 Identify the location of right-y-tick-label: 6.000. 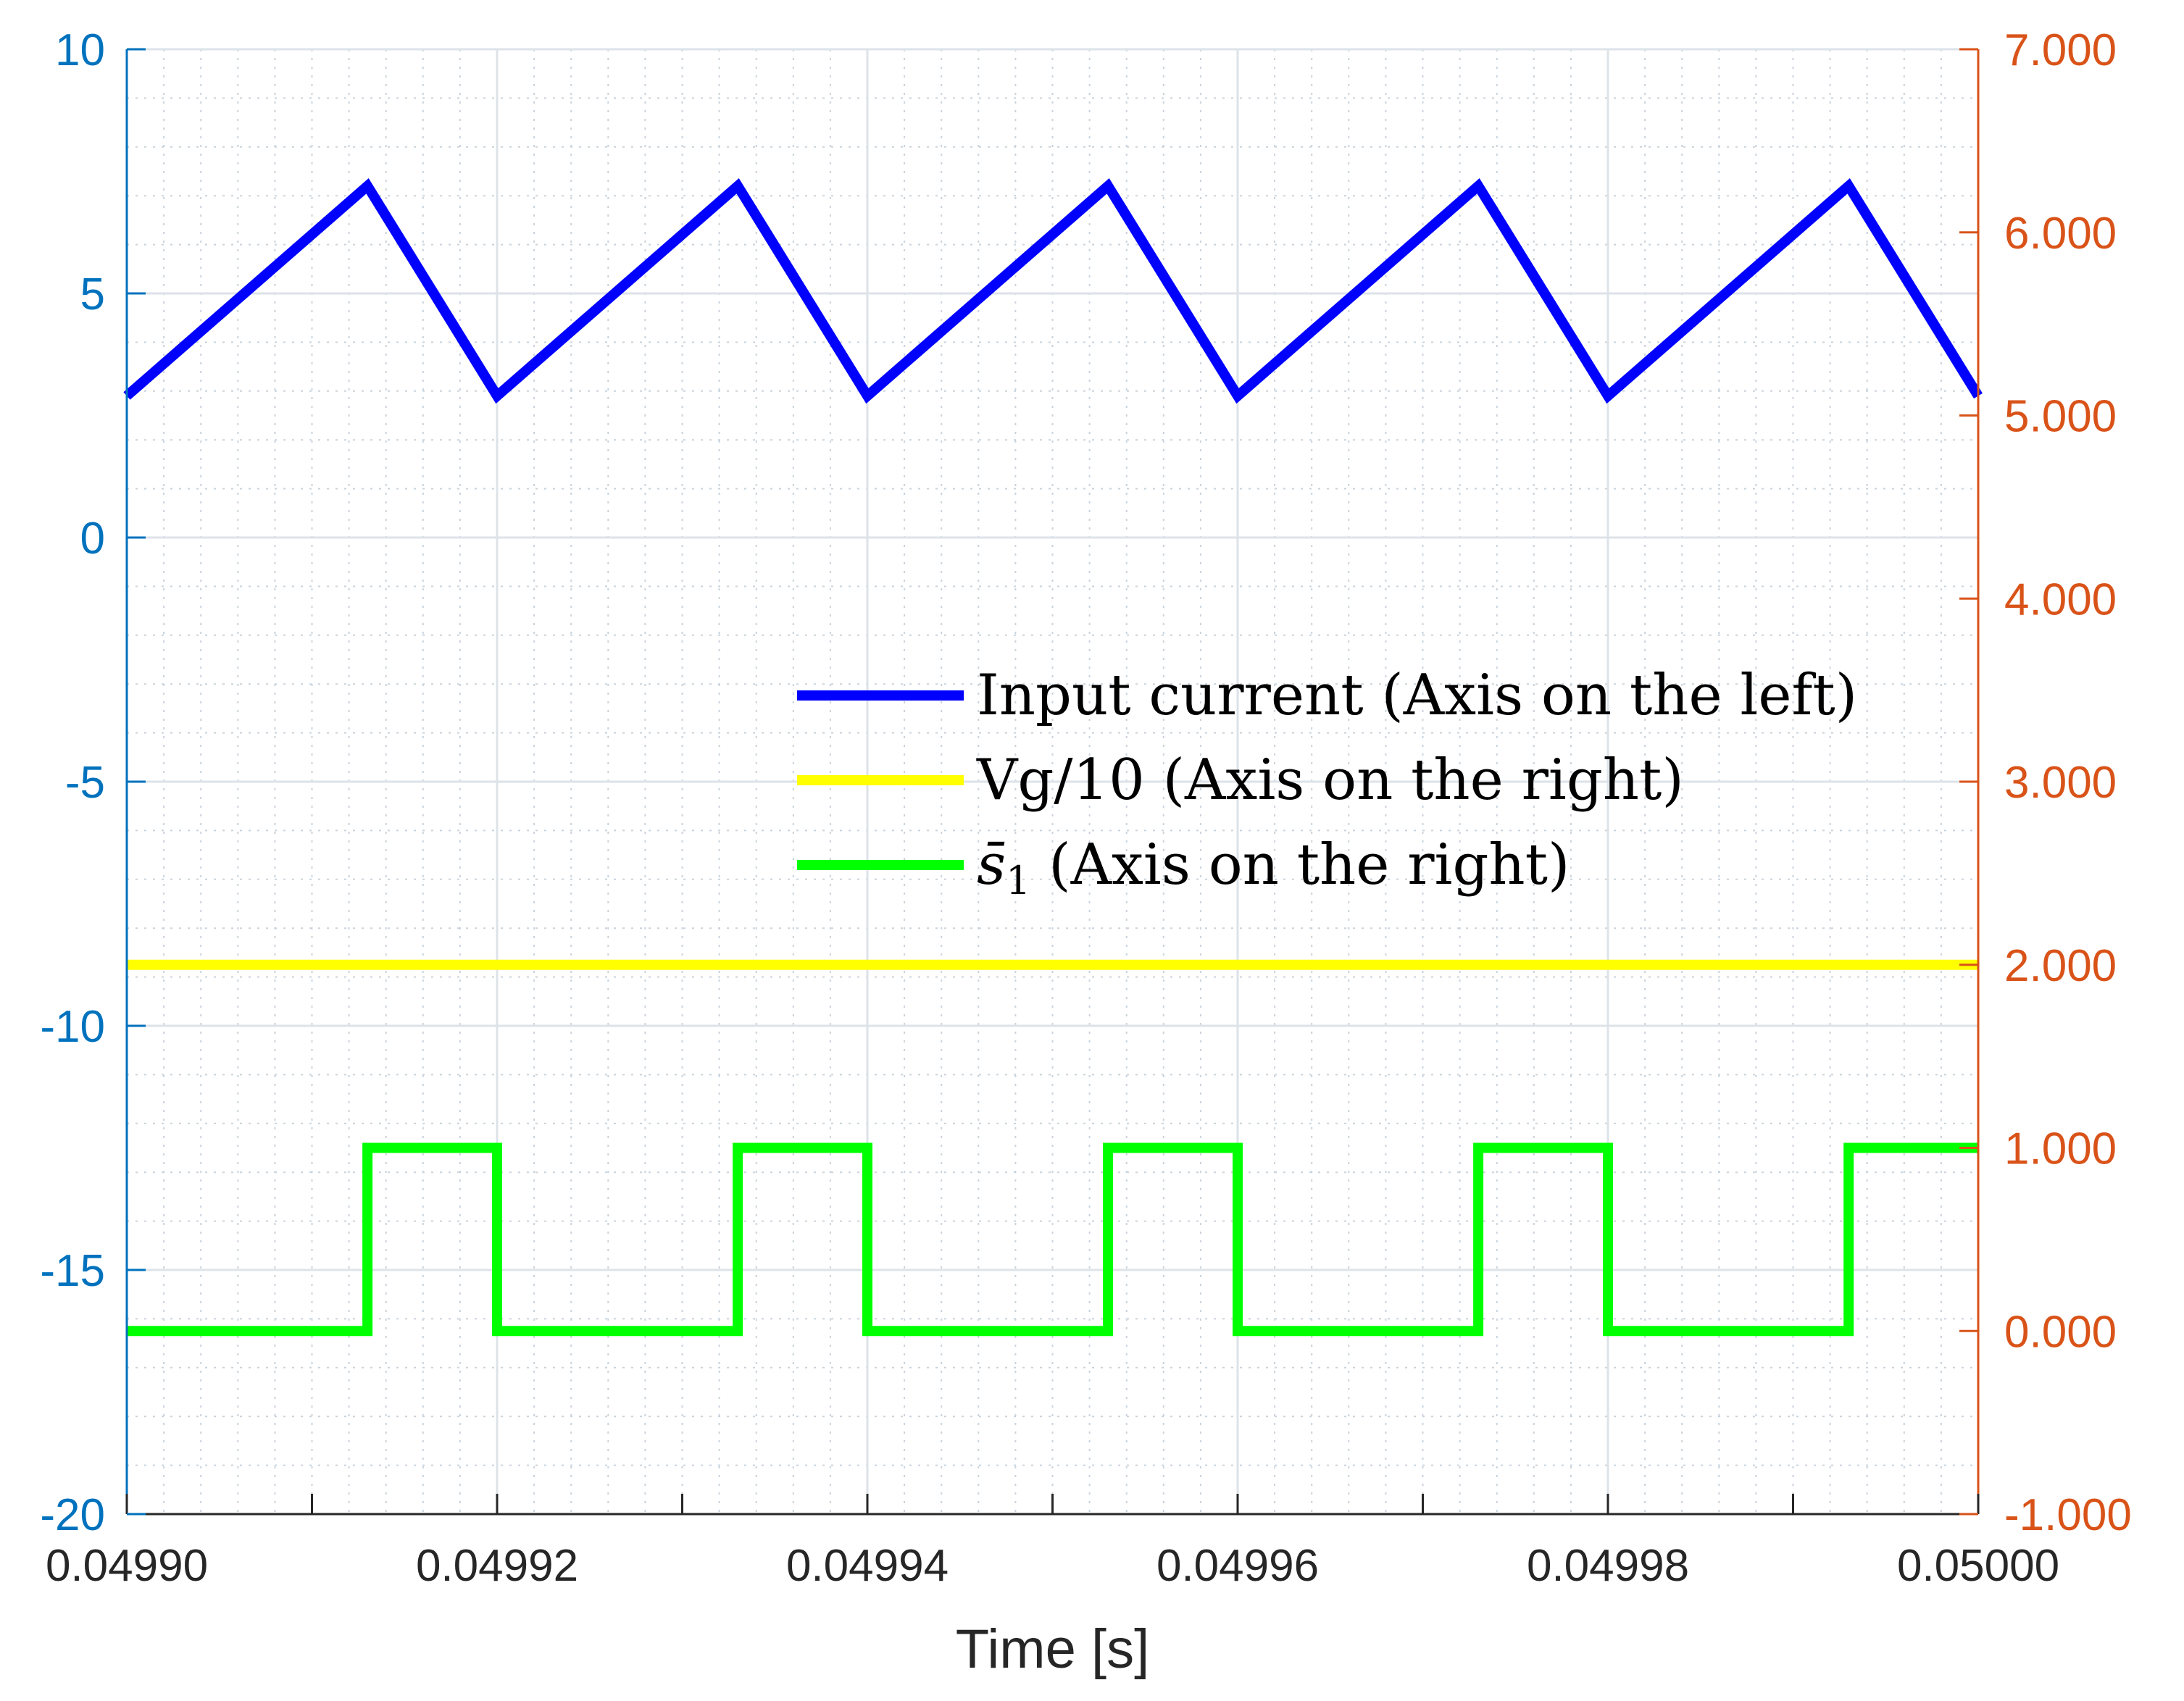
(2060, 234).